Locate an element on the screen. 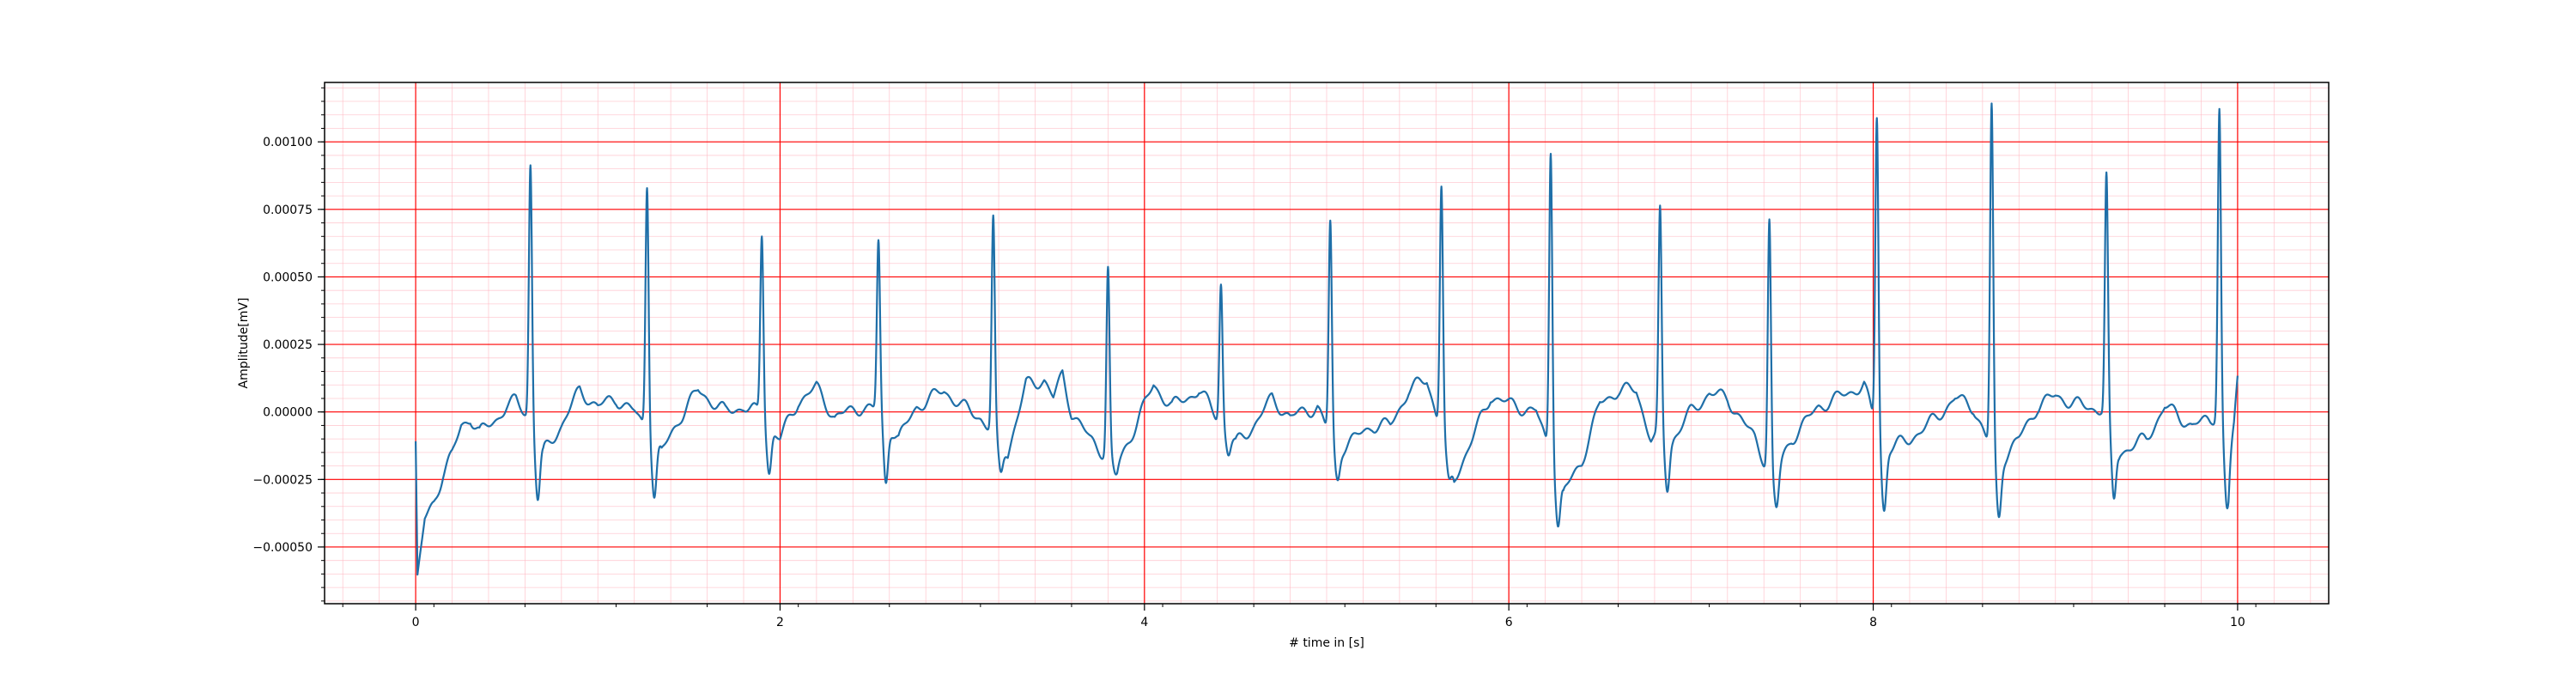 This screenshot has height=687, width=2576. x-tick-label: 2 is located at coordinates (780, 622).